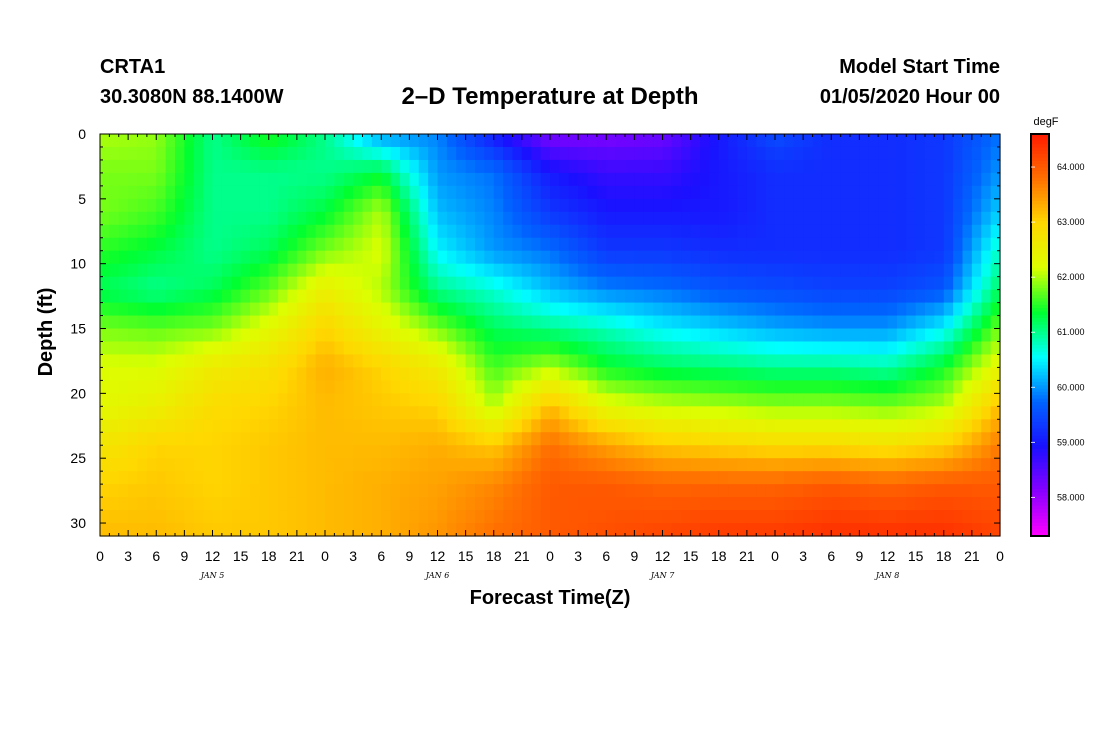 This screenshot has height=750, width=1100. I want to click on colorbar-frame, so click(1040, 335).